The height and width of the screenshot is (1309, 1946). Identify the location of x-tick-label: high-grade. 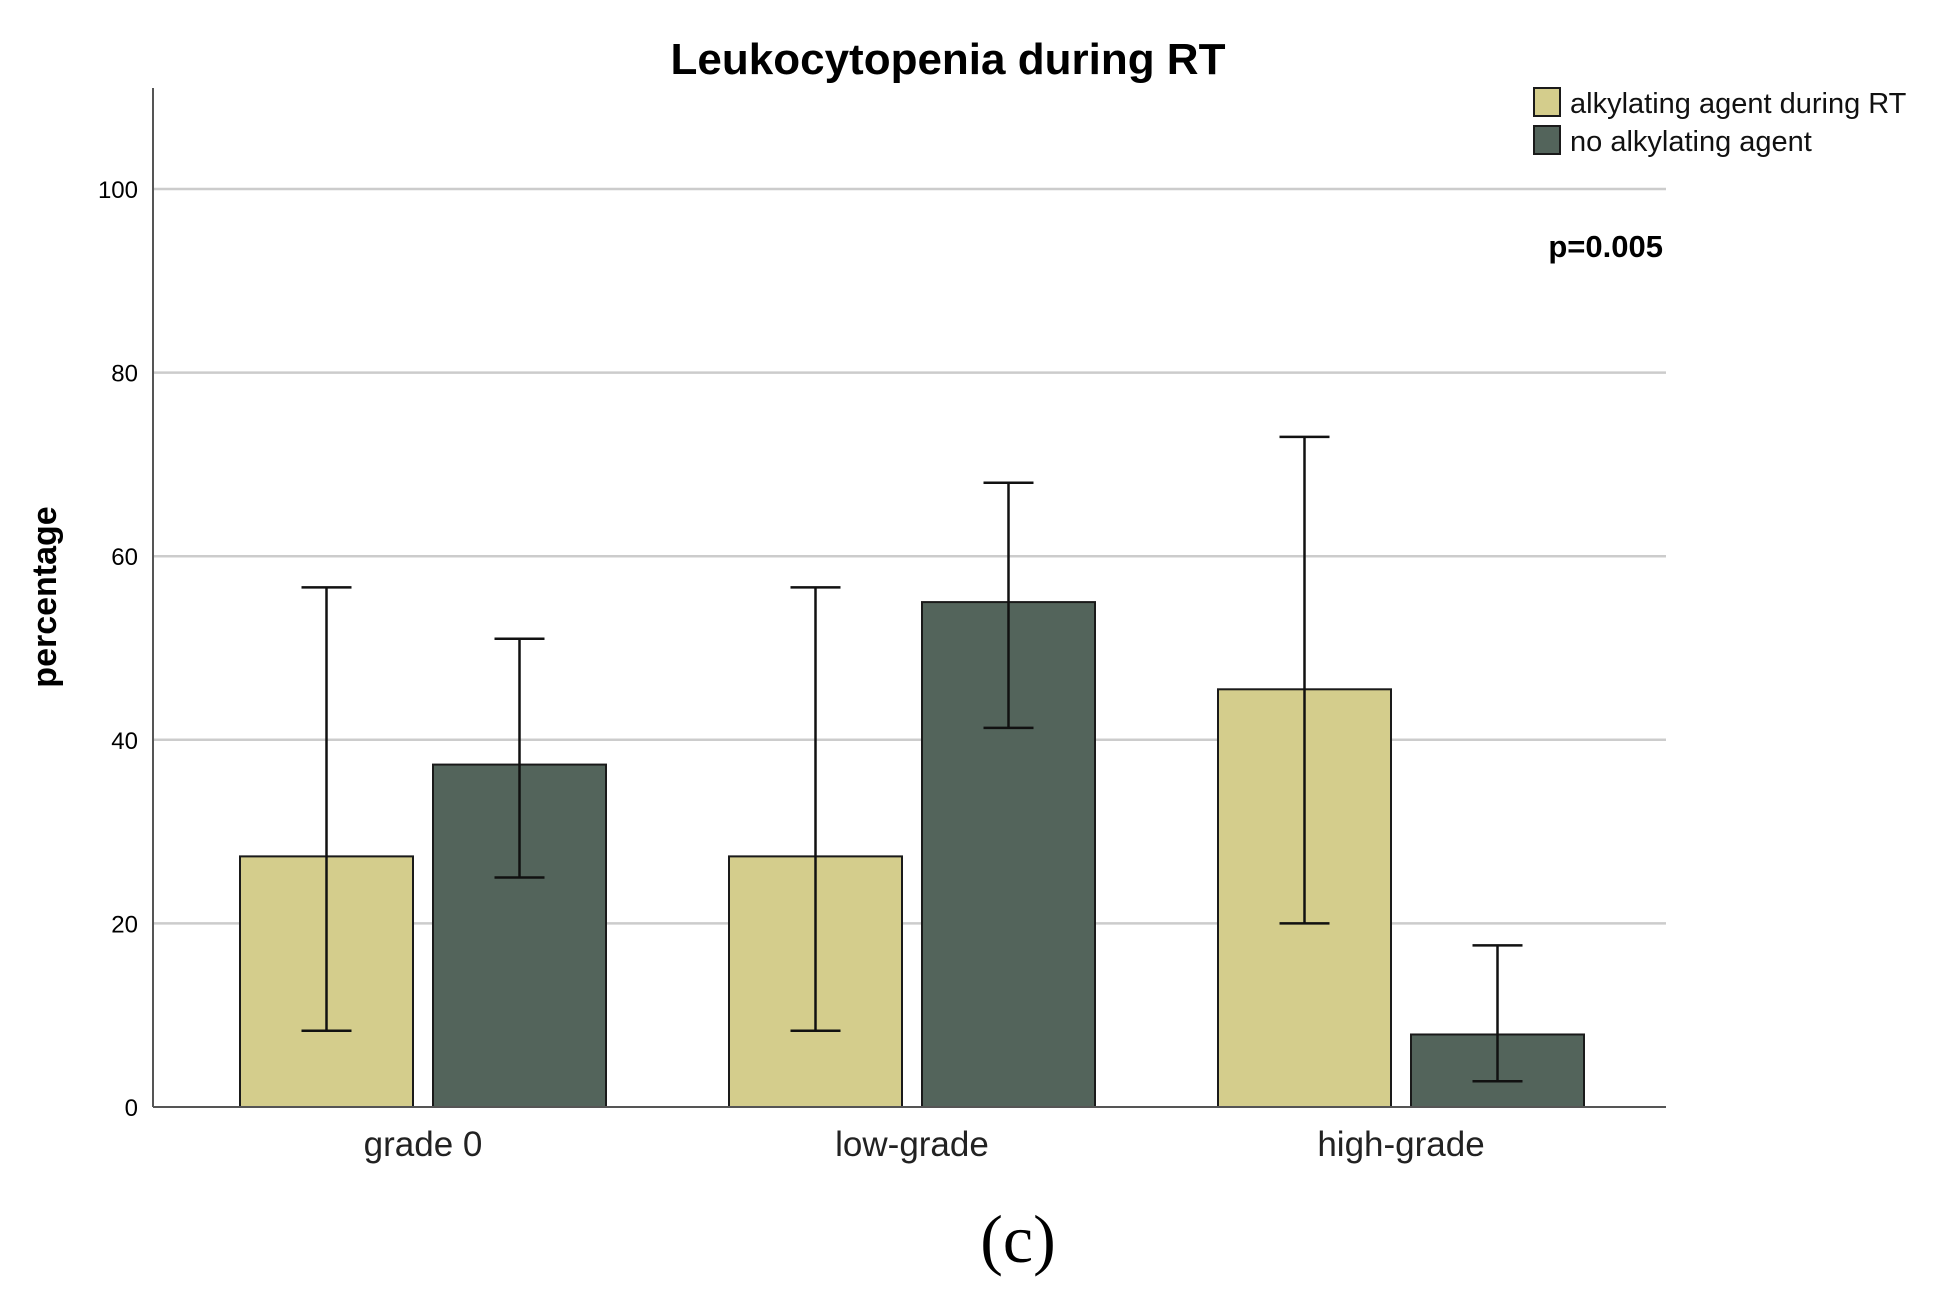
(1400, 1144).